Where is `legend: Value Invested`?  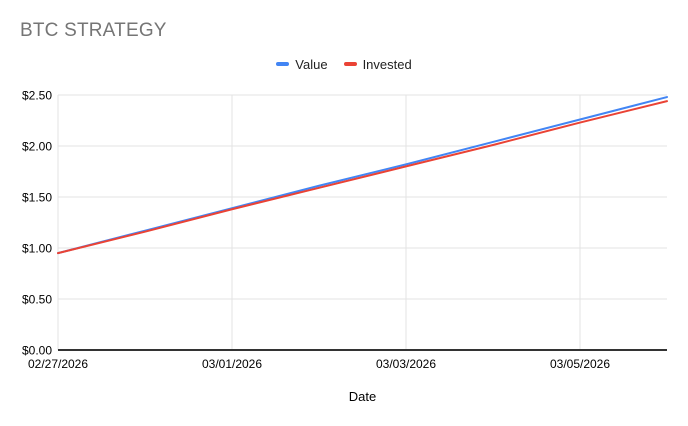 legend: Value Invested is located at coordinates (344, 64).